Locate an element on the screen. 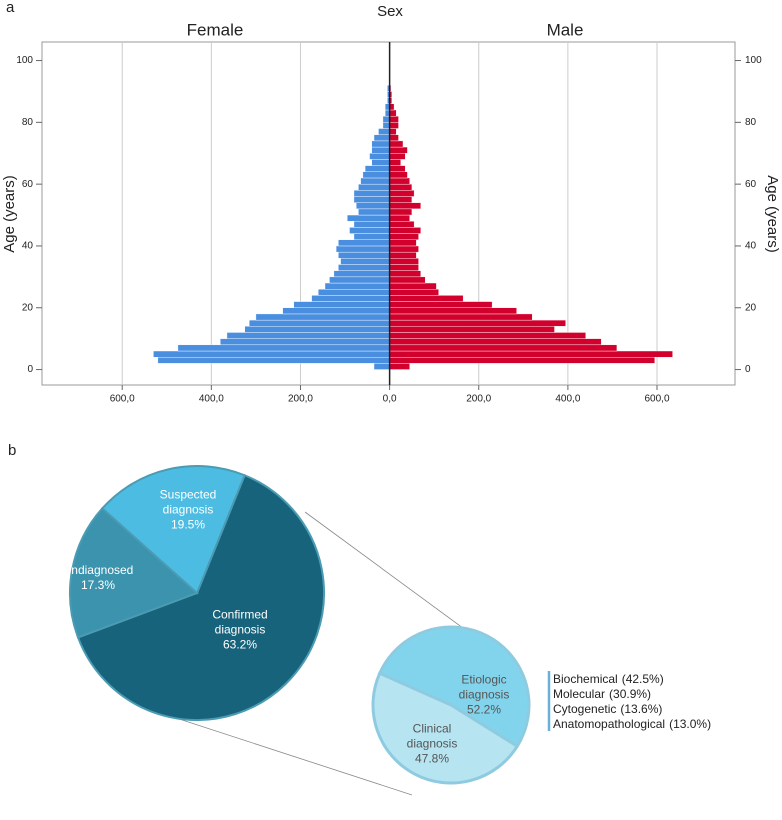 The image size is (782, 820). y-tick-label: 40 is located at coordinates (28, 246).